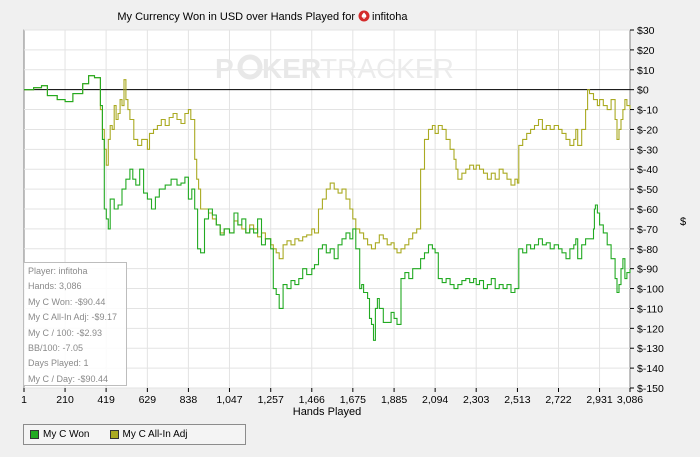 The width and height of the screenshot is (700, 457). I want to click on x-tick-label: 2,303, so click(476, 400).